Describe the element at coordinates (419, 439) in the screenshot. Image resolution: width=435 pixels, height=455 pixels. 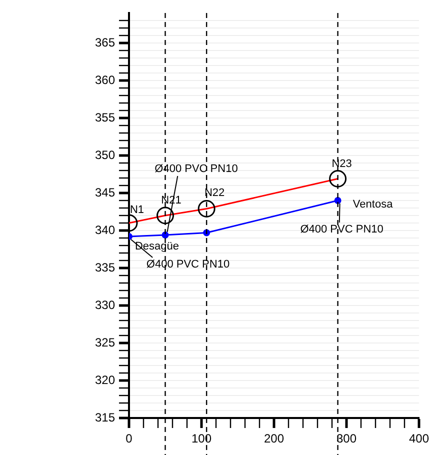
I see `x-tick-label: 400` at that location.